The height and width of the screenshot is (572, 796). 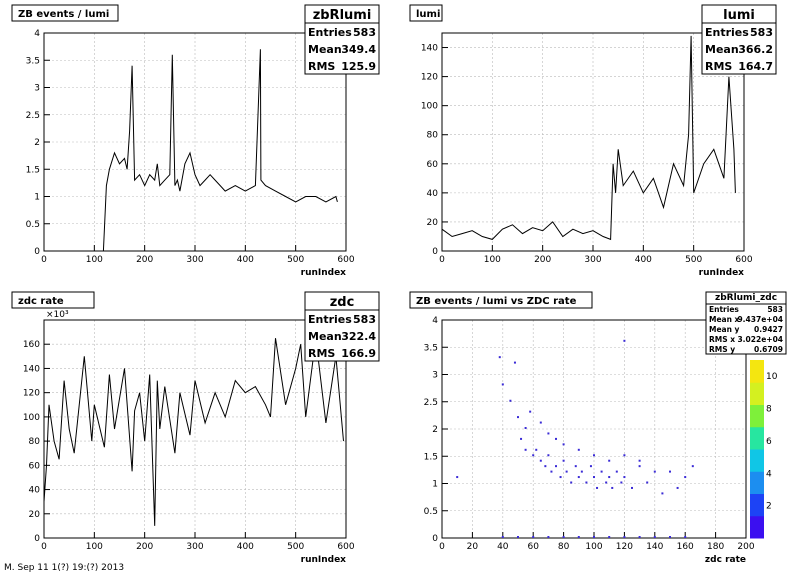 What do you see at coordinates (431, 348) in the screenshot?
I see `y-tick-label: 3.5` at bounding box center [431, 348].